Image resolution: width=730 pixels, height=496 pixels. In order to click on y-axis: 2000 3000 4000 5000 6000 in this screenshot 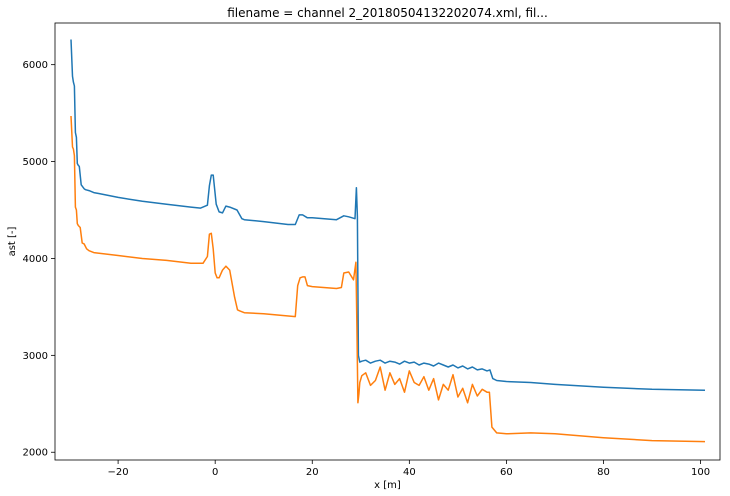, I will do `click(39, 259)`.